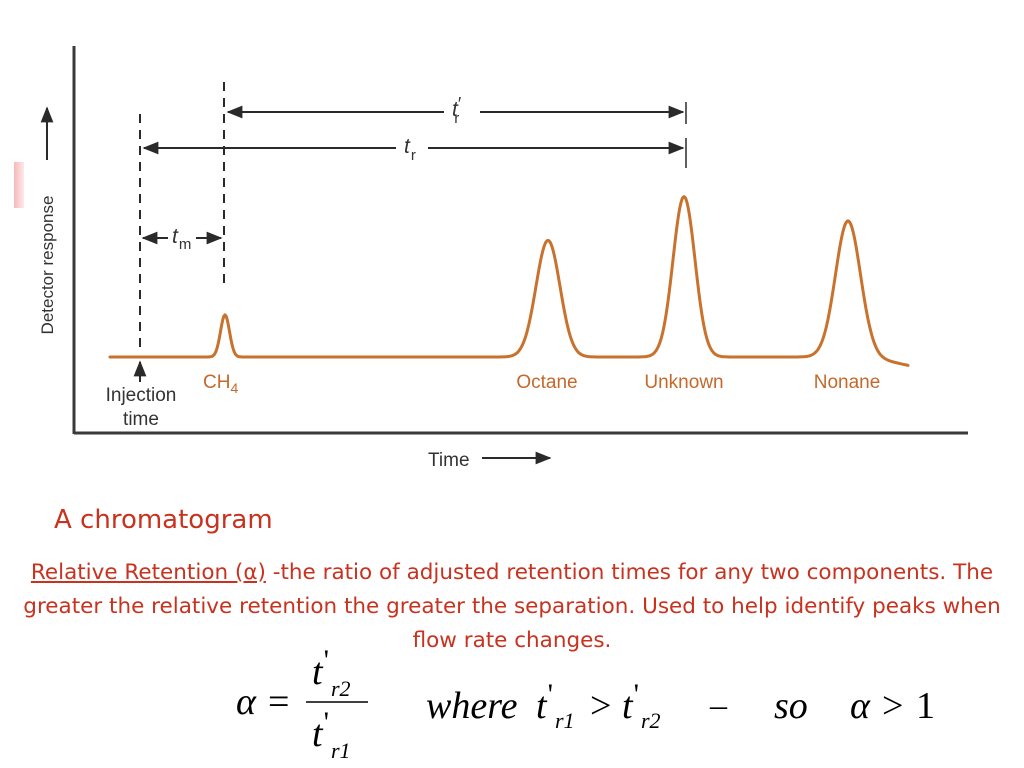 Image resolution: width=1024 pixels, height=768 pixels. What do you see at coordinates (683, 382) in the screenshot?
I see `peak-label-unknown: Unknown` at bounding box center [683, 382].